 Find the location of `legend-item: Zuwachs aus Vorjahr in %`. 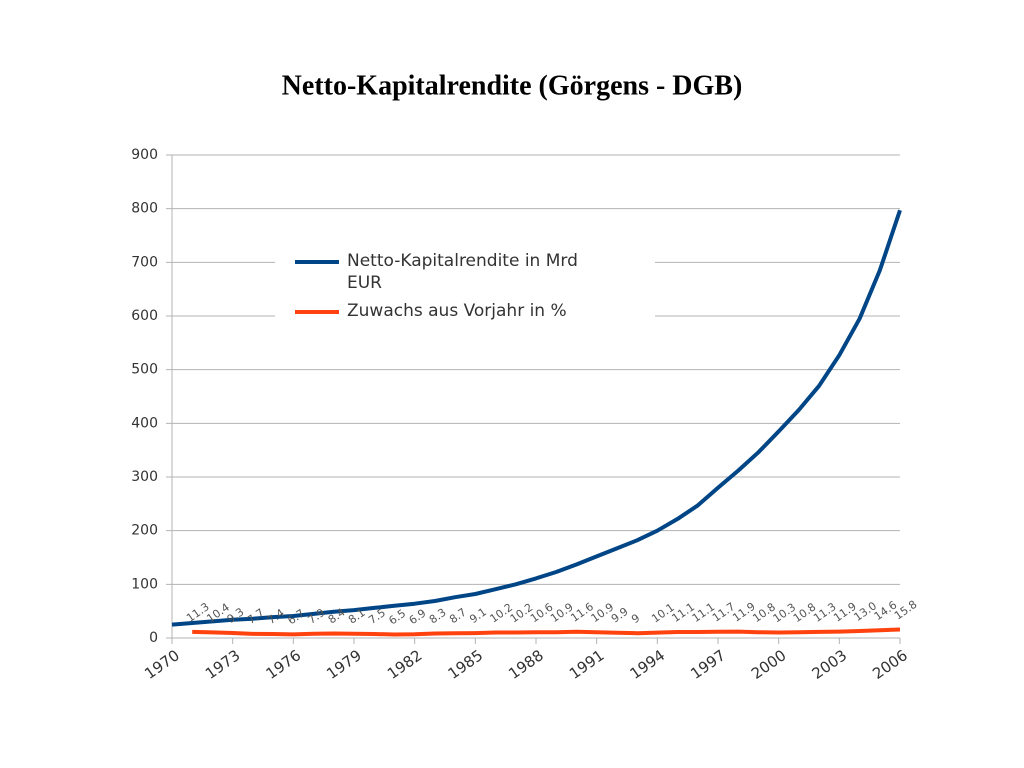

legend-item: Zuwachs aus Vorjahr in % is located at coordinates (465, 311).